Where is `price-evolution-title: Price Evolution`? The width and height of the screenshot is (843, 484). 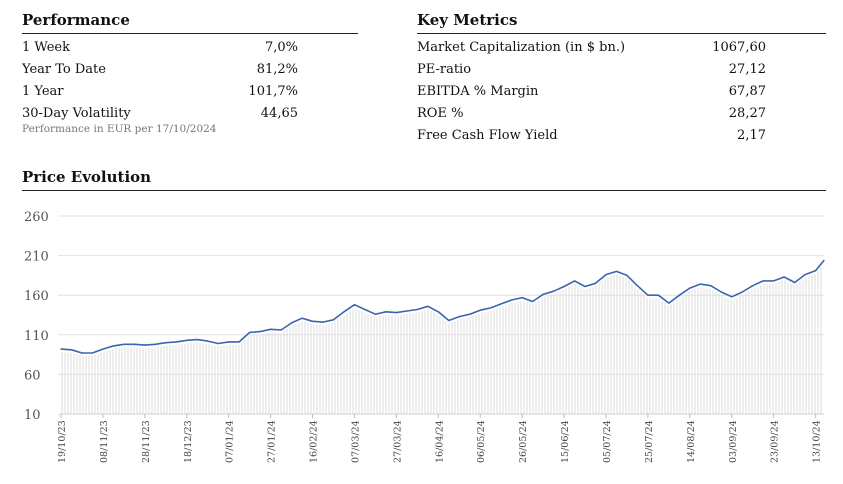
price-evolution-title: Price Evolution is located at coordinates (424, 179).